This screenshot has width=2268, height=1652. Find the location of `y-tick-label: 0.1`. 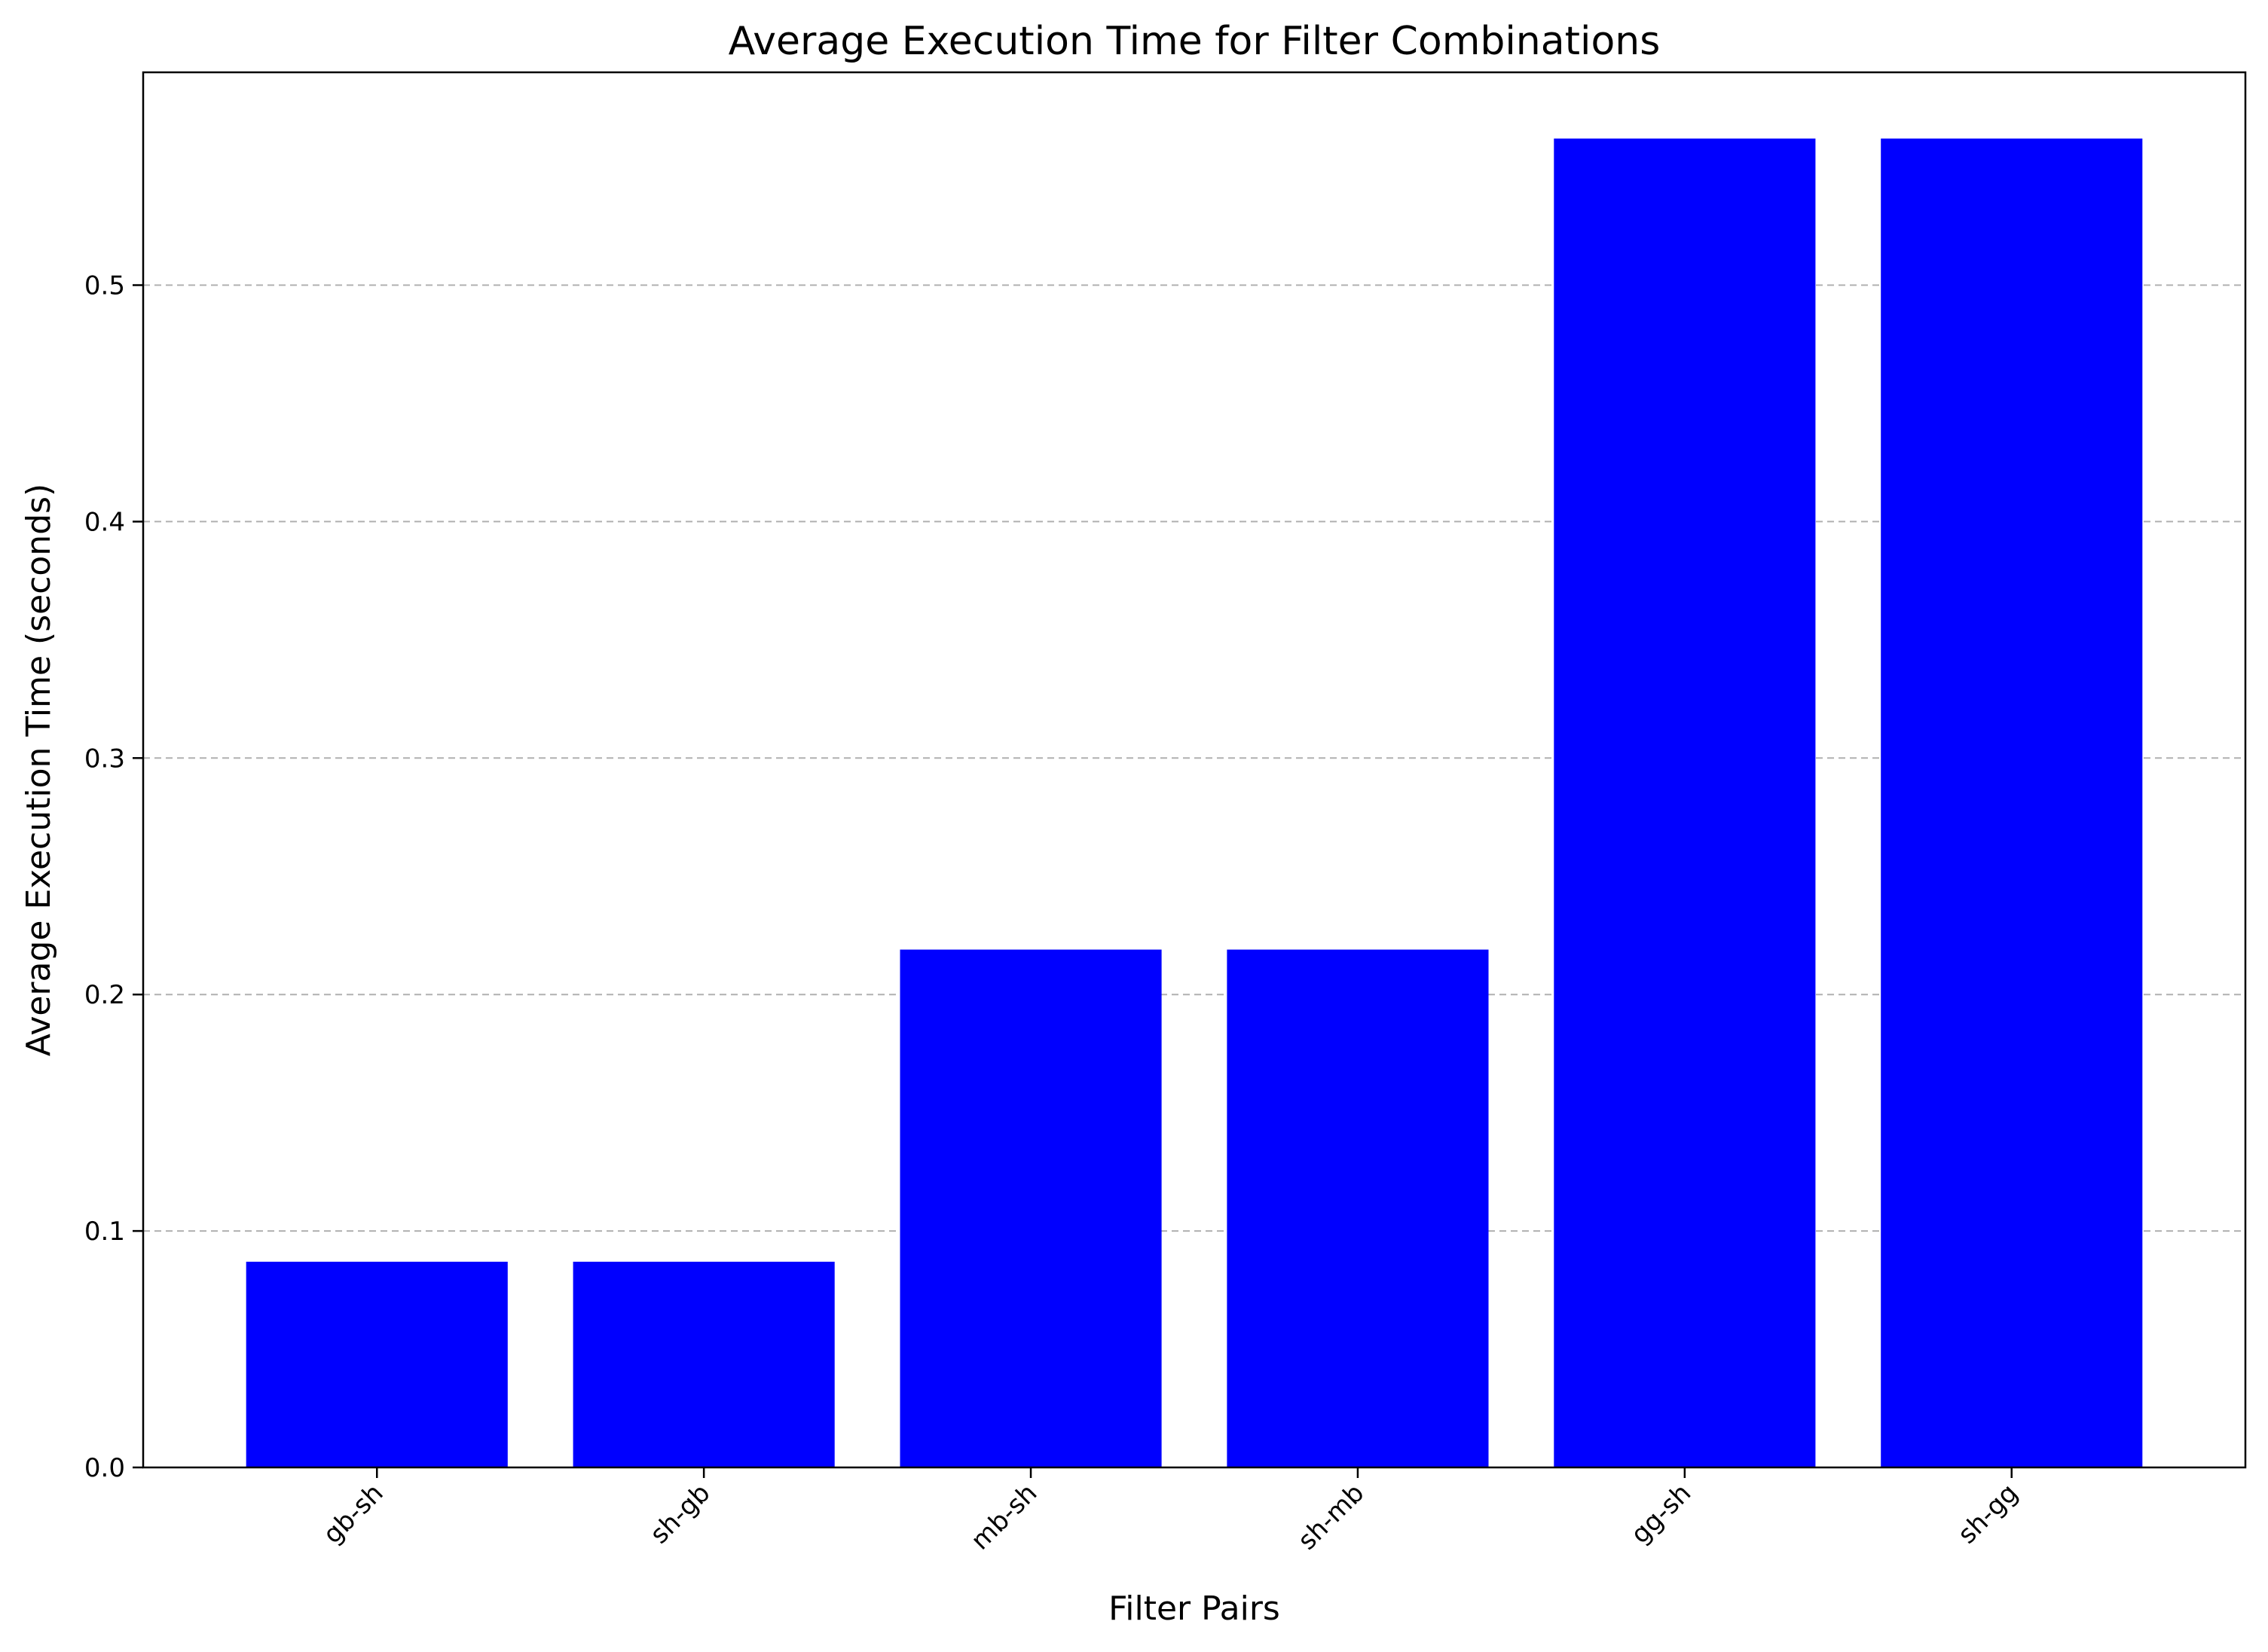

y-tick-label: 0.1 is located at coordinates (104, 1232).